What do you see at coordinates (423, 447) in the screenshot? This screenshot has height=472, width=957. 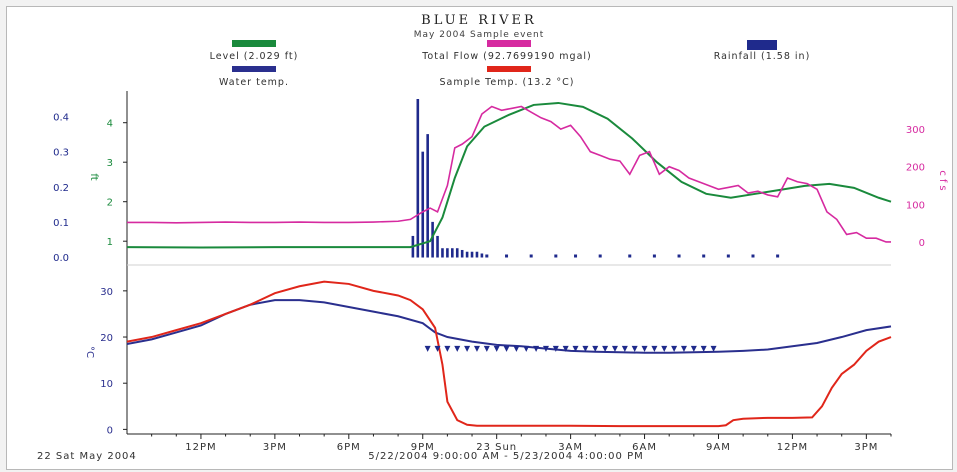 I see `x-tick-label: 9PM` at bounding box center [423, 447].